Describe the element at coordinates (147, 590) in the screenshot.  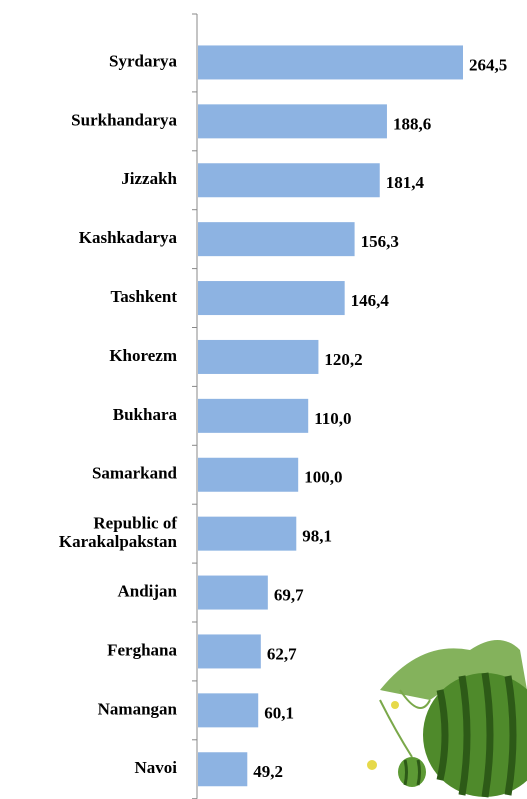
I see `category-label: Andijan` at that location.